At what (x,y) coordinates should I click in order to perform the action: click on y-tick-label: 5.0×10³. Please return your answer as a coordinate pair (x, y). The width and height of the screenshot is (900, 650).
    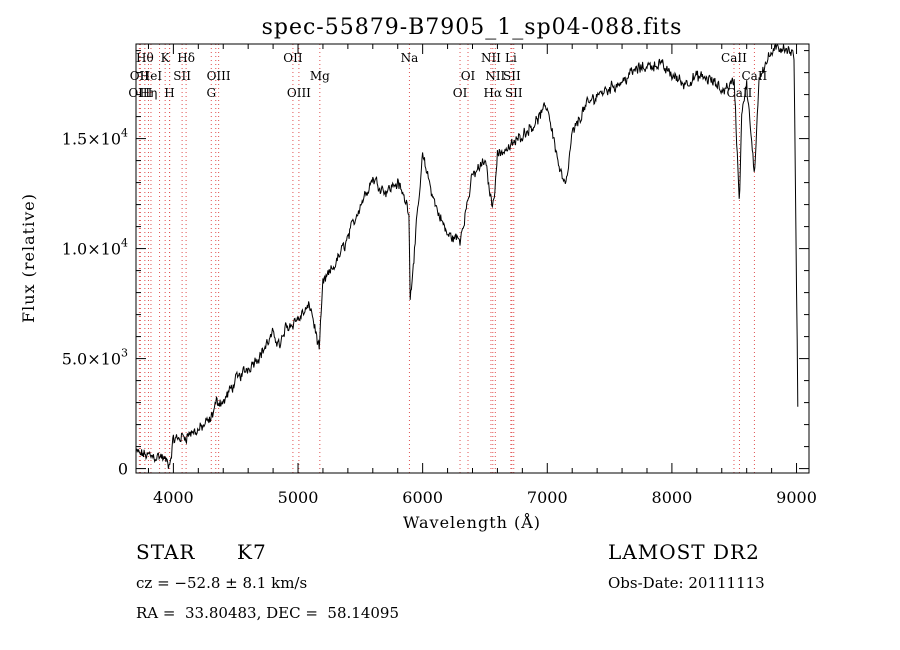
    Looking at the image, I should click on (95, 358).